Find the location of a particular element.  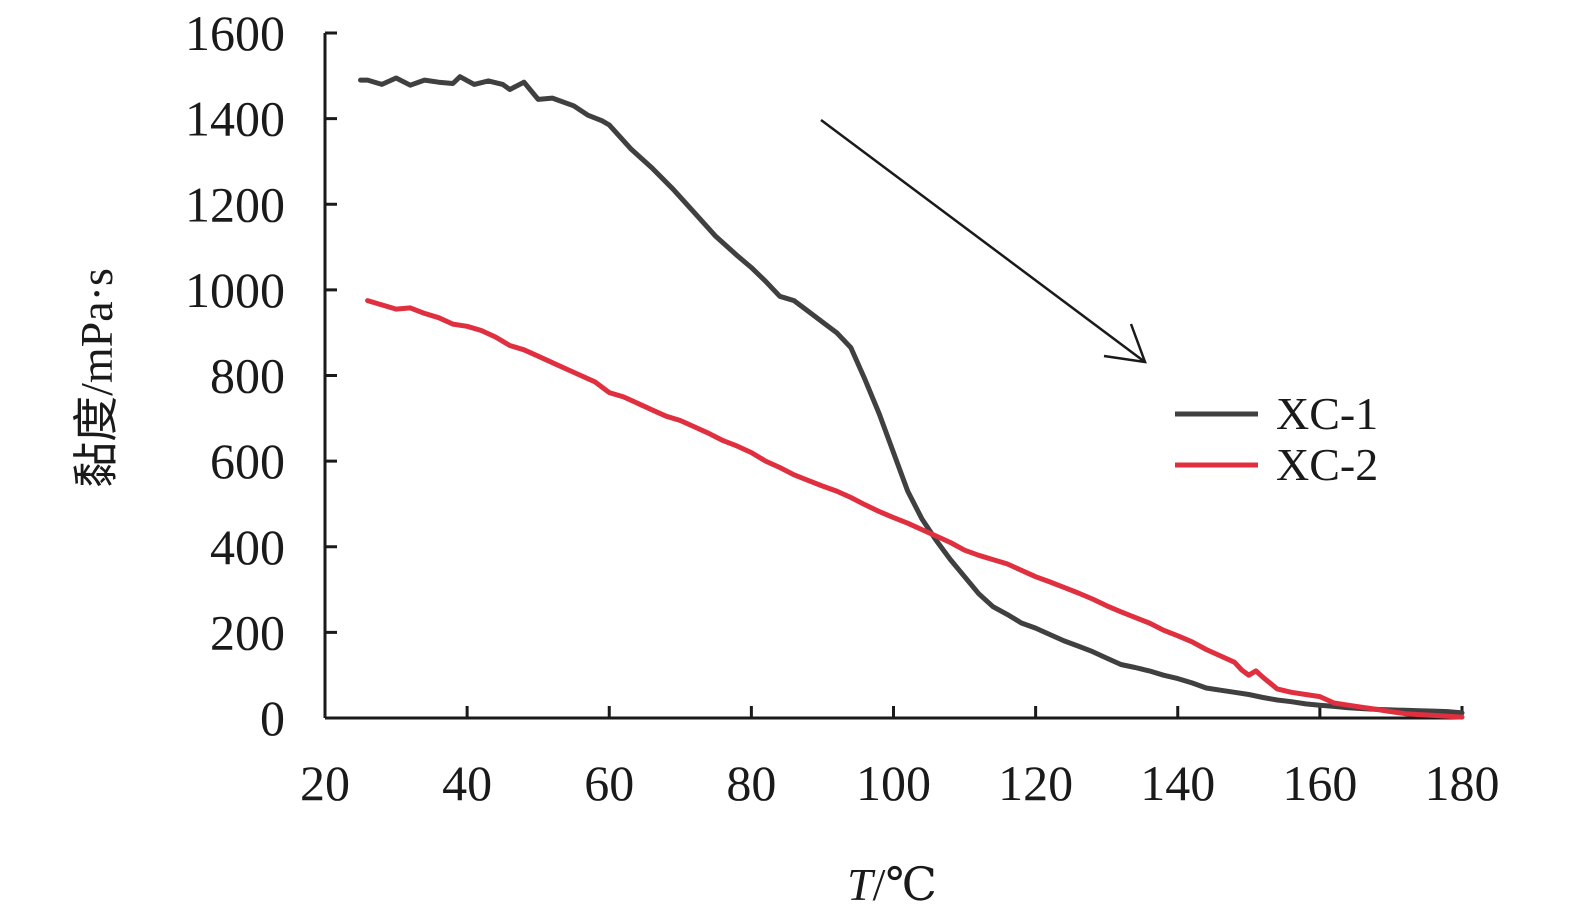

y-tick-label: 0 is located at coordinates (272, 718).